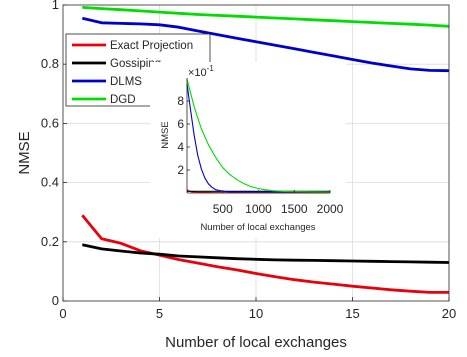  I want to click on inset-y-tick-label: 4, so click(180, 147).